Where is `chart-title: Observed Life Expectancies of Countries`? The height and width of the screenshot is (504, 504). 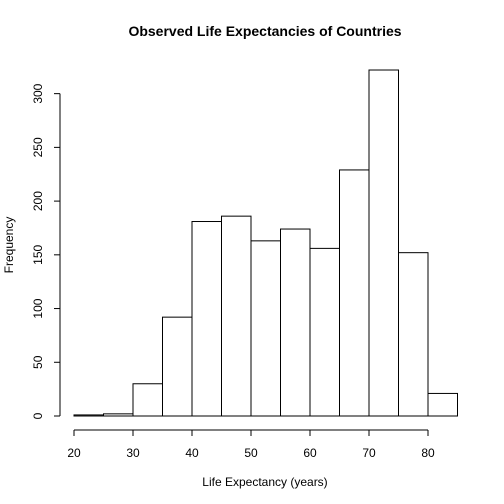
chart-title: Observed Life Expectancies of Countries is located at coordinates (264, 31).